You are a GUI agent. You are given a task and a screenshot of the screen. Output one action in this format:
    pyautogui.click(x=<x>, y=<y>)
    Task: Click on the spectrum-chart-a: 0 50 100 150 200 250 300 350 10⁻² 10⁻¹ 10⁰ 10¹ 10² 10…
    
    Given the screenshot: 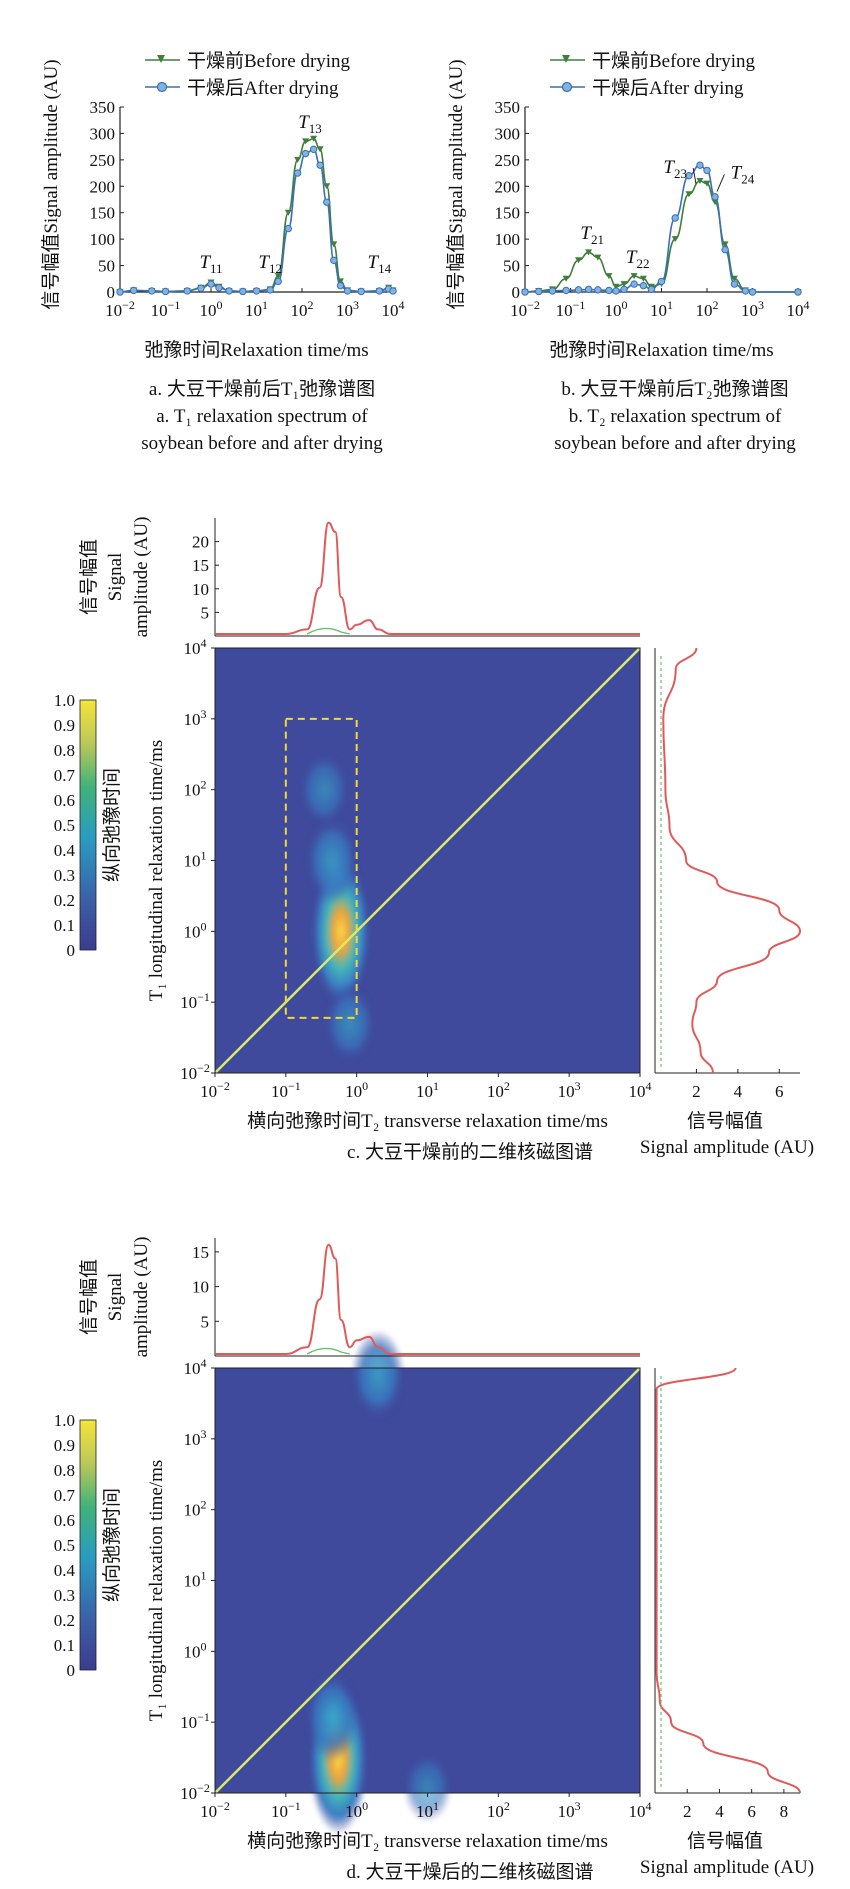 What is the action you would take?
    pyautogui.click(x=222, y=252)
    